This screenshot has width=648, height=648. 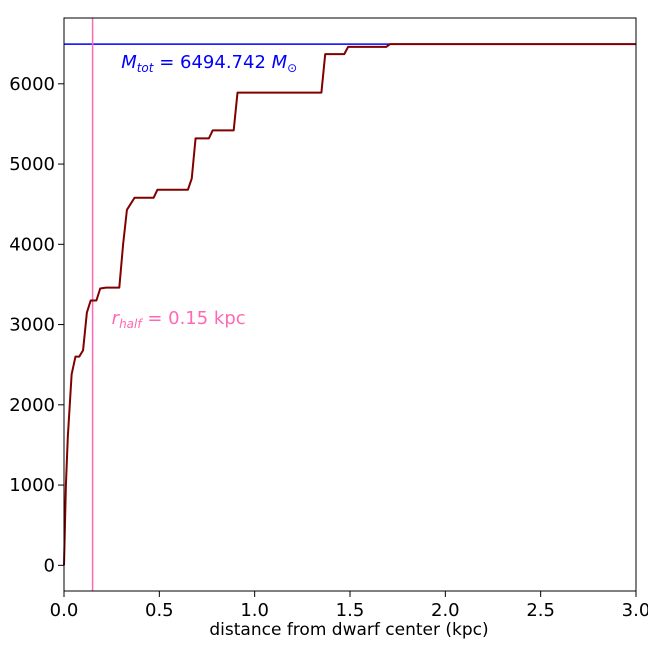 What do you see at coordinates (540, 610) in the screenshot?
I see `x-tick-label: 2.5` at bounding box center [540, 610].